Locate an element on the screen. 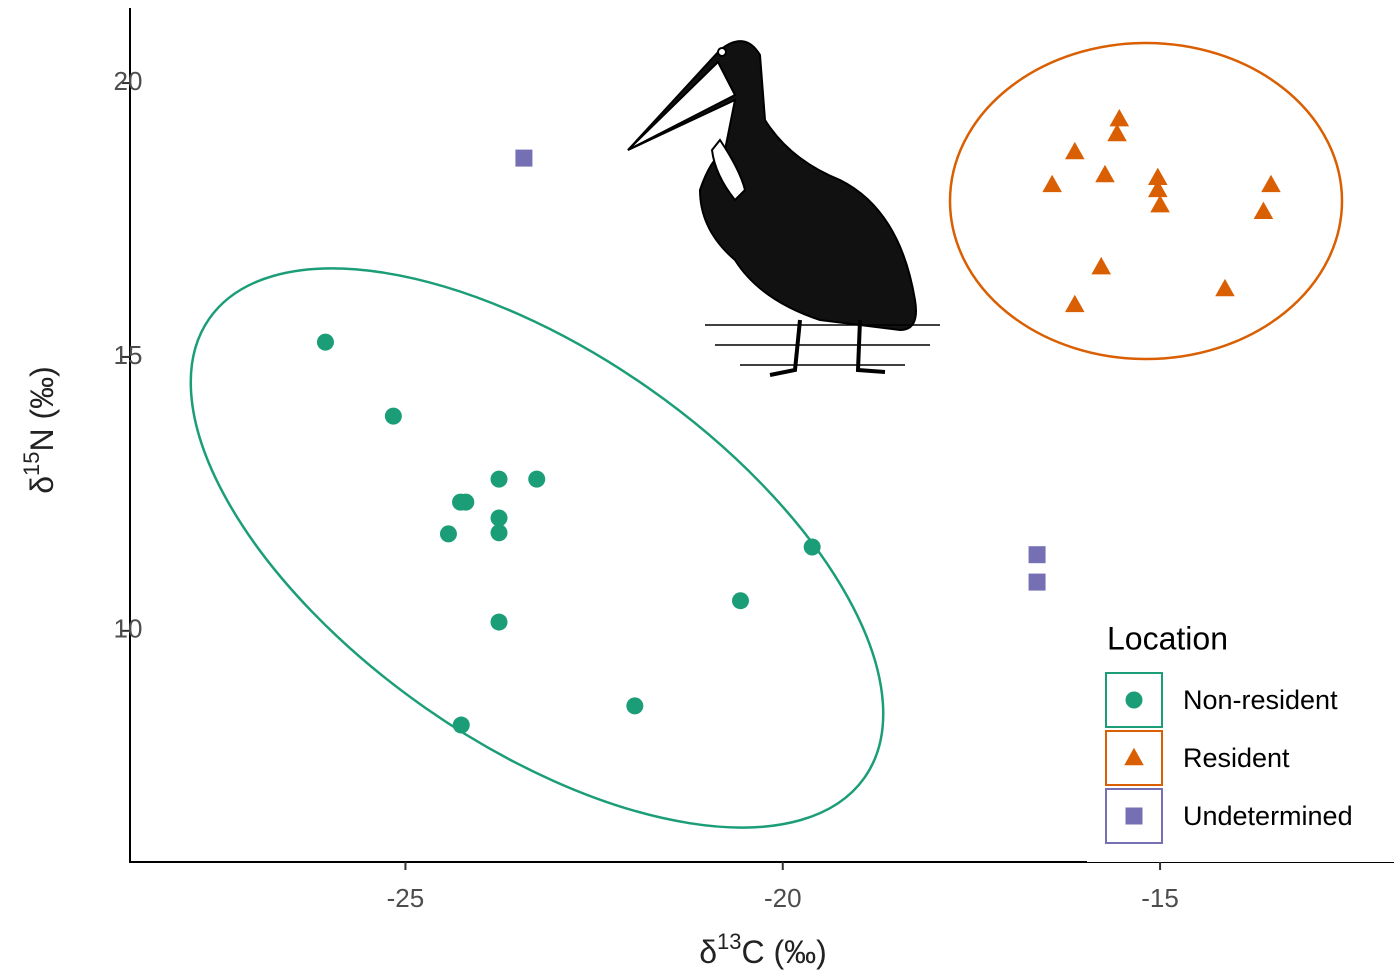 The width and height of the screenshot is (1394, 976). x-tick-label: -25 is located at coordinates (406, 898).